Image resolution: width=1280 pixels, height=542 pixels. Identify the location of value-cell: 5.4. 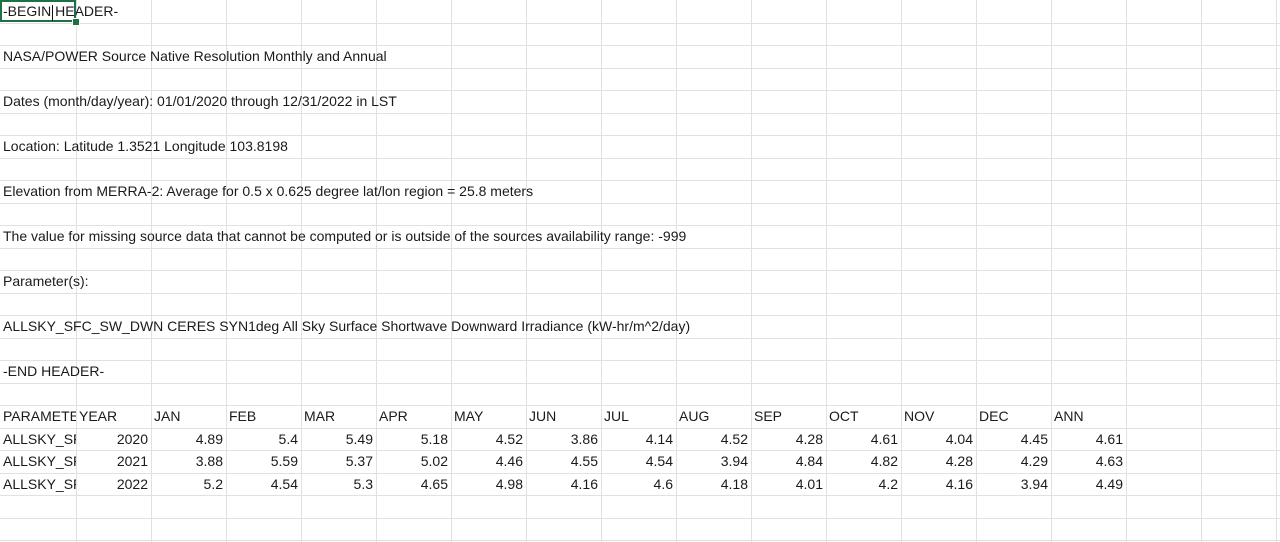
(288, 439).